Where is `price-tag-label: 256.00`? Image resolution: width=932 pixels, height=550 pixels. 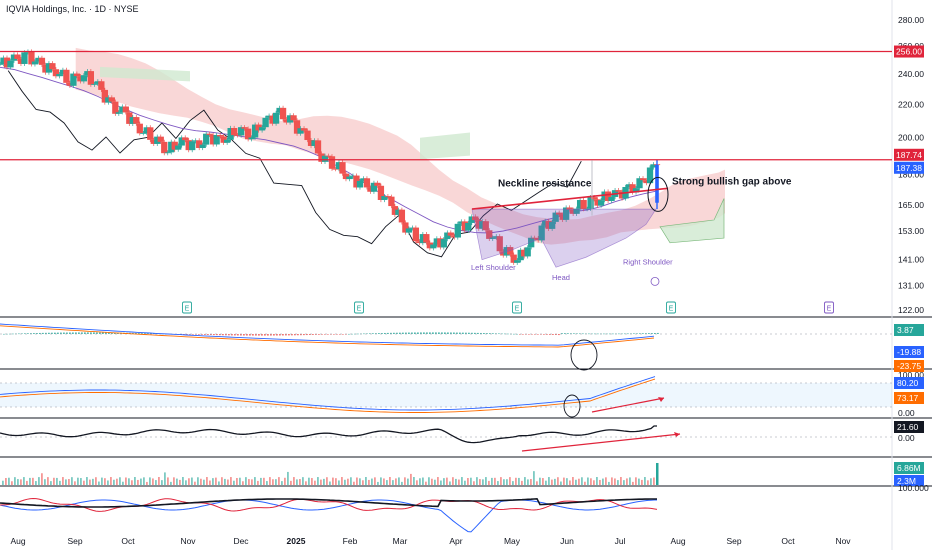
price-tag-label: 256.00 is located at coordinates (909, 52).